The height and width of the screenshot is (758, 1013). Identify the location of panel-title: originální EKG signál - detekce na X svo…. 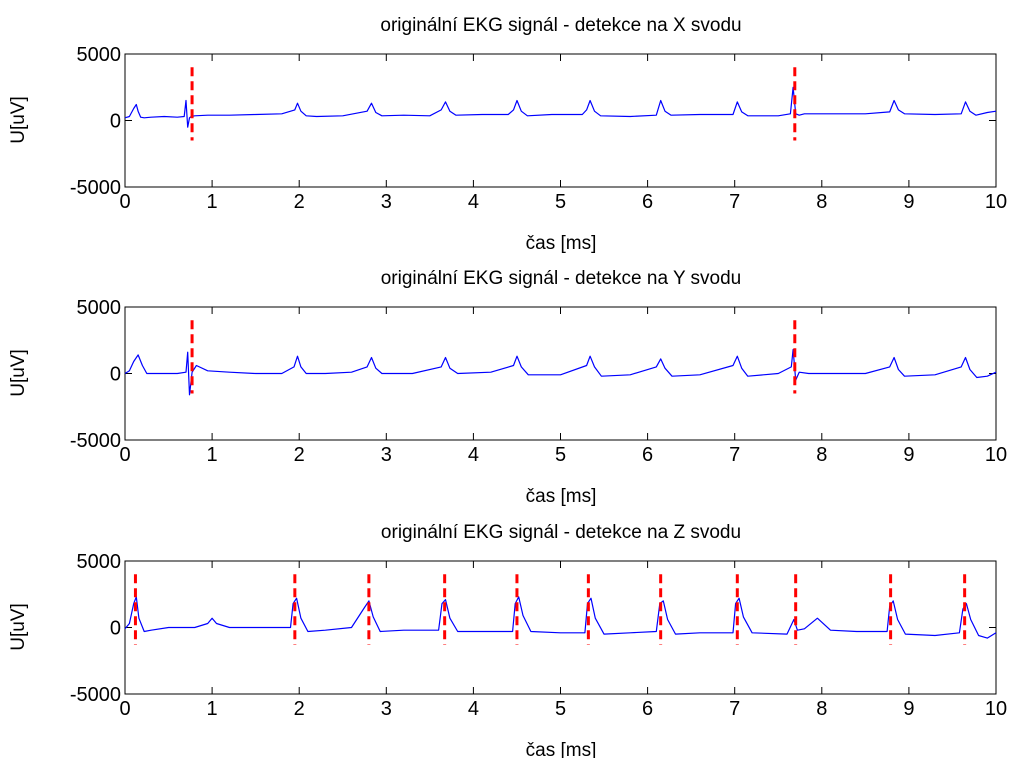
(560, 25).